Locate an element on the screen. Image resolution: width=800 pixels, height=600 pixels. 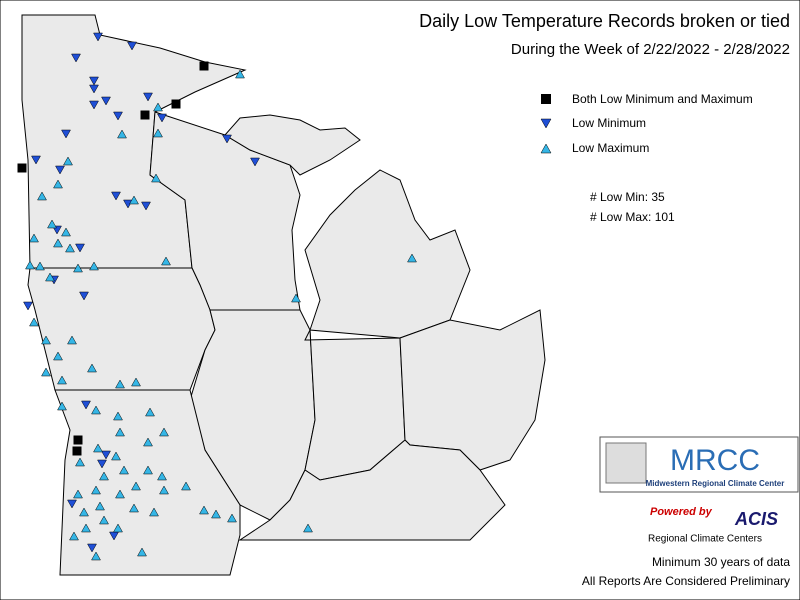
logo-name: MRCC is located at coordinates (715, 460).